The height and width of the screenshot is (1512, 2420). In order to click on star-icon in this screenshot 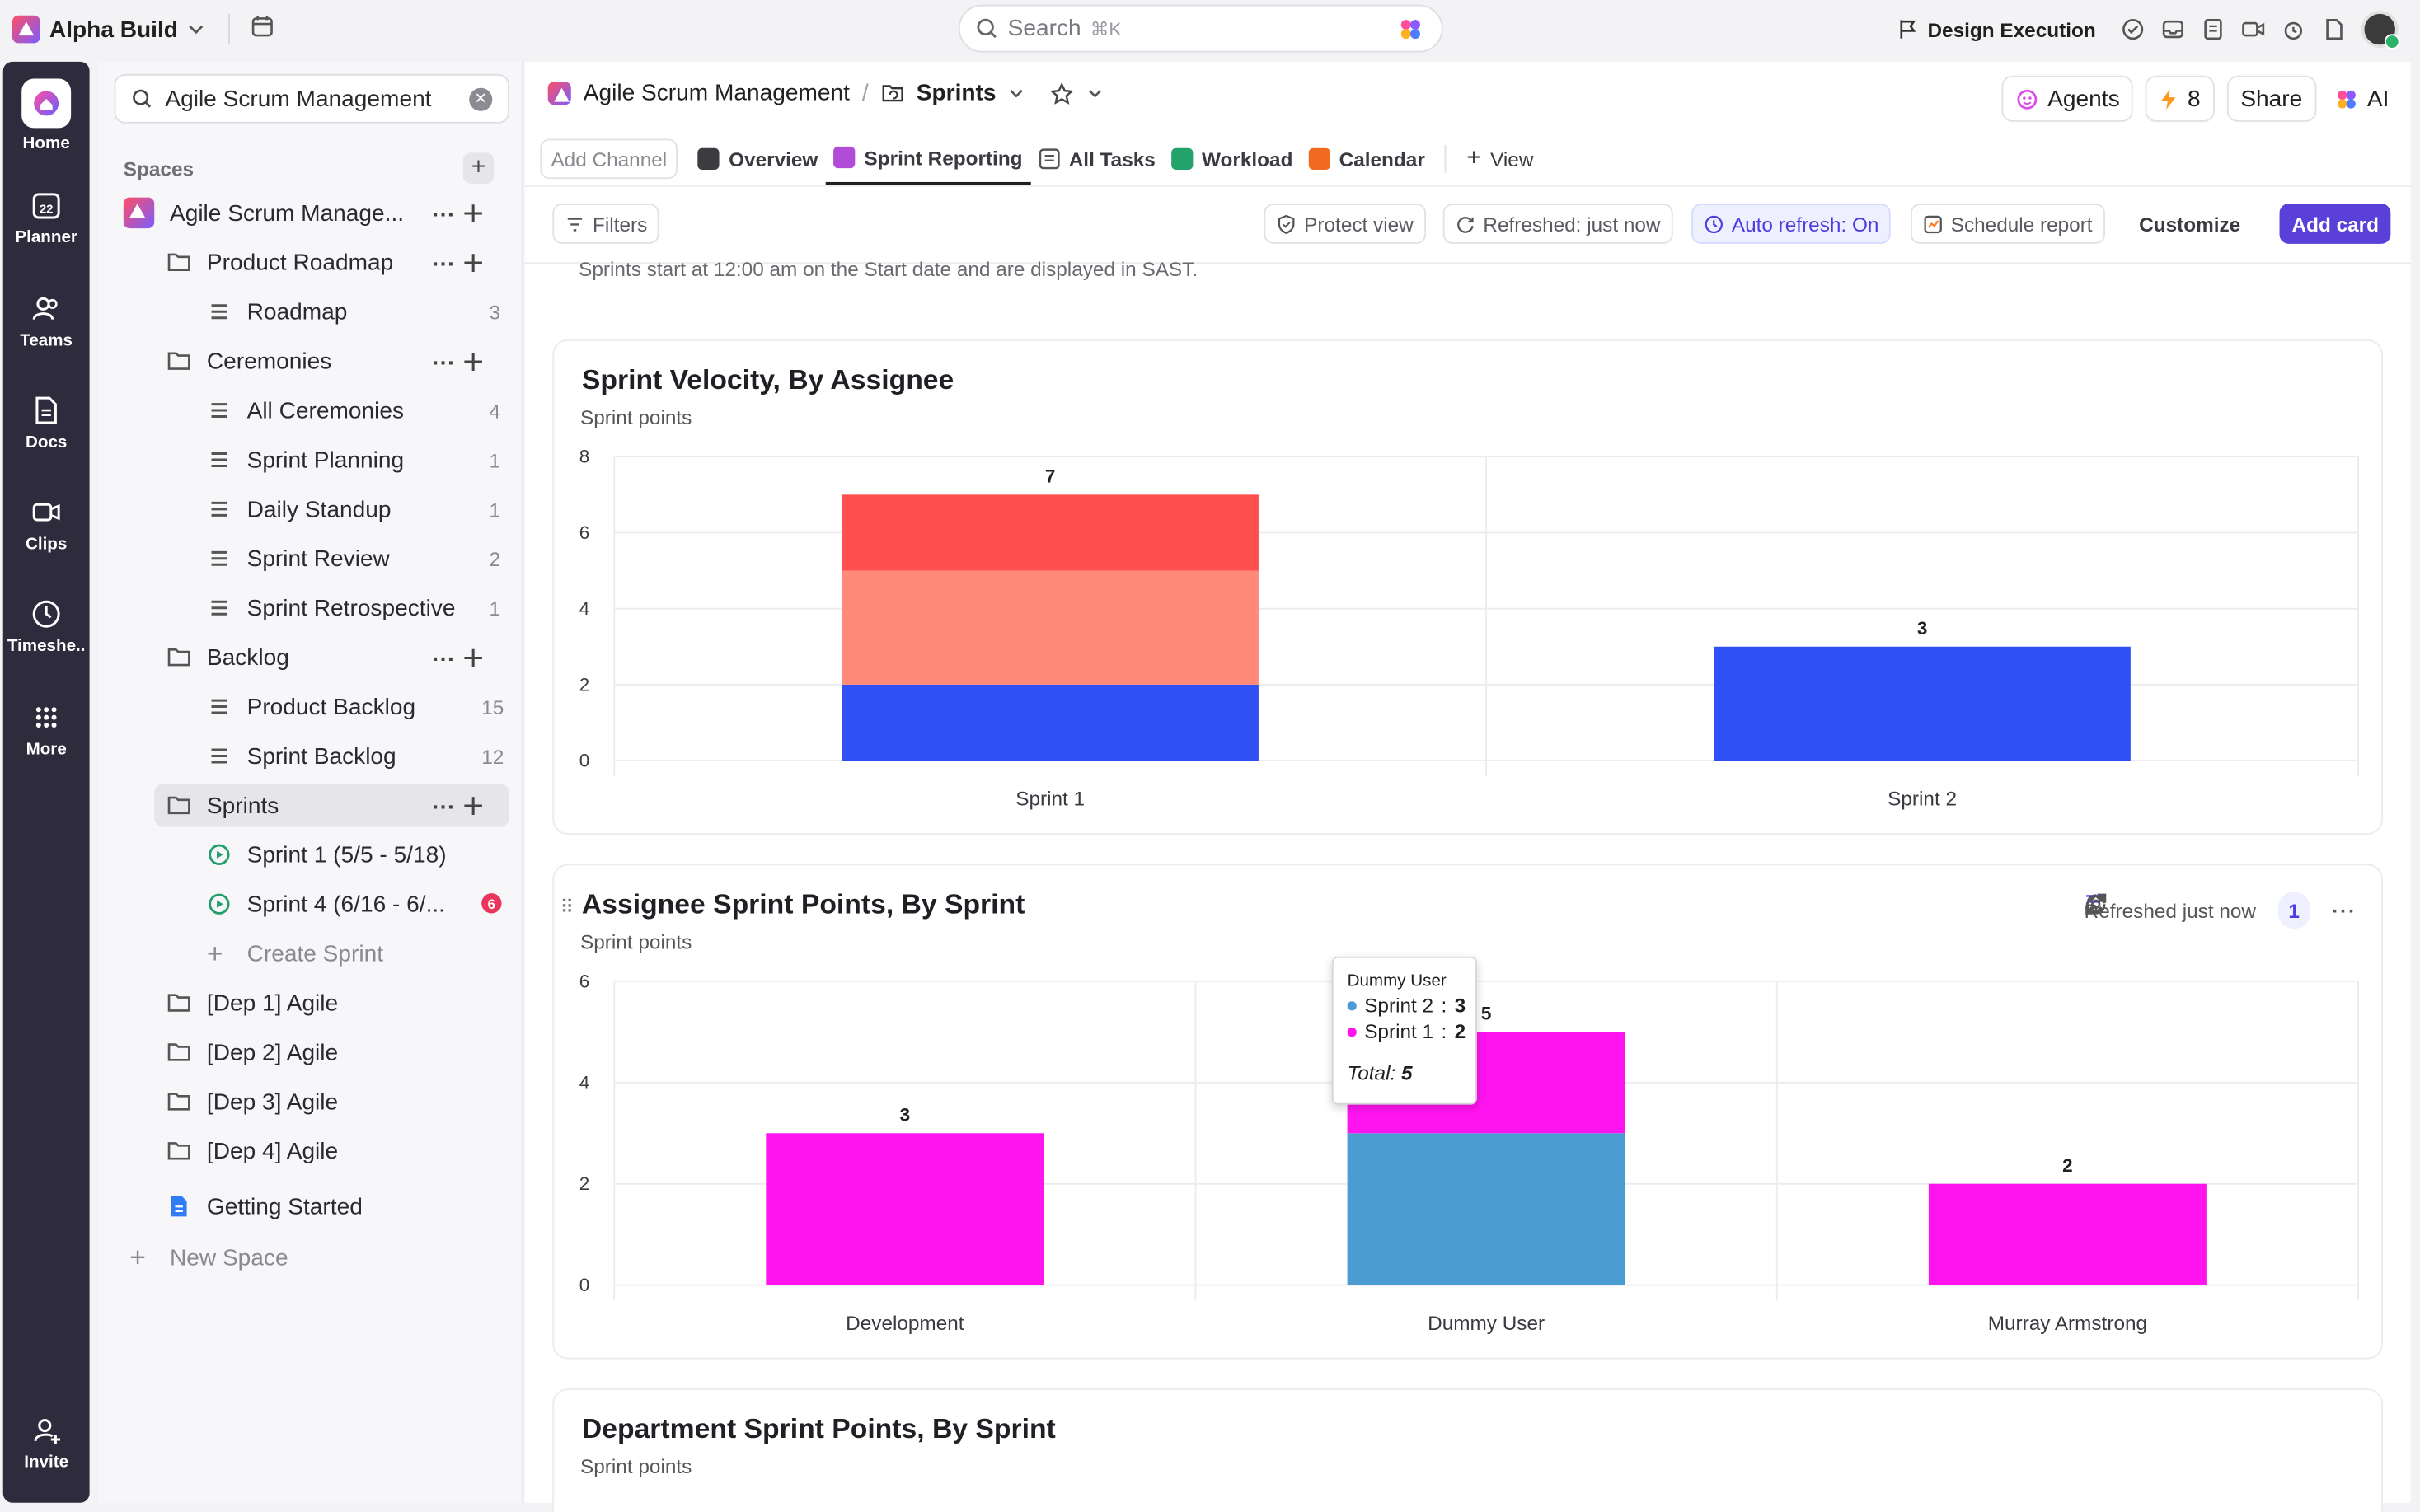, I will do `click(1062, 93)`.